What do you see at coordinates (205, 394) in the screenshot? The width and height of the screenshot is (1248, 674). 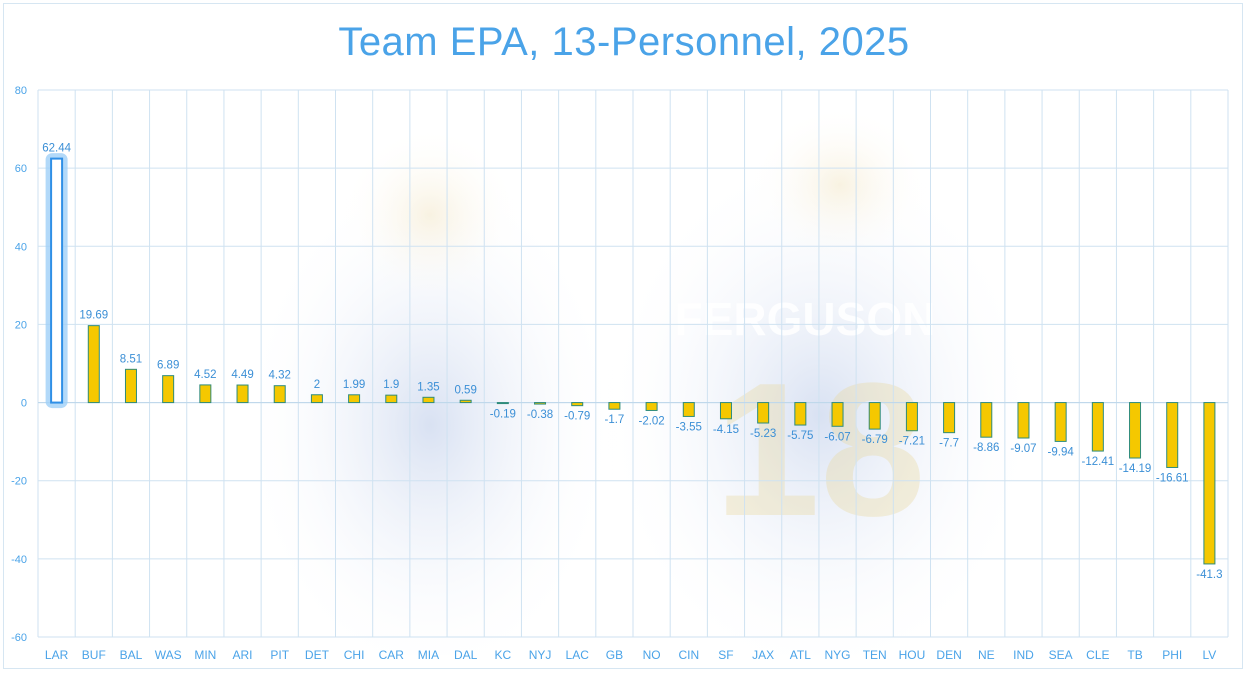 I see `bar-min` at bounding box center [205, 394].